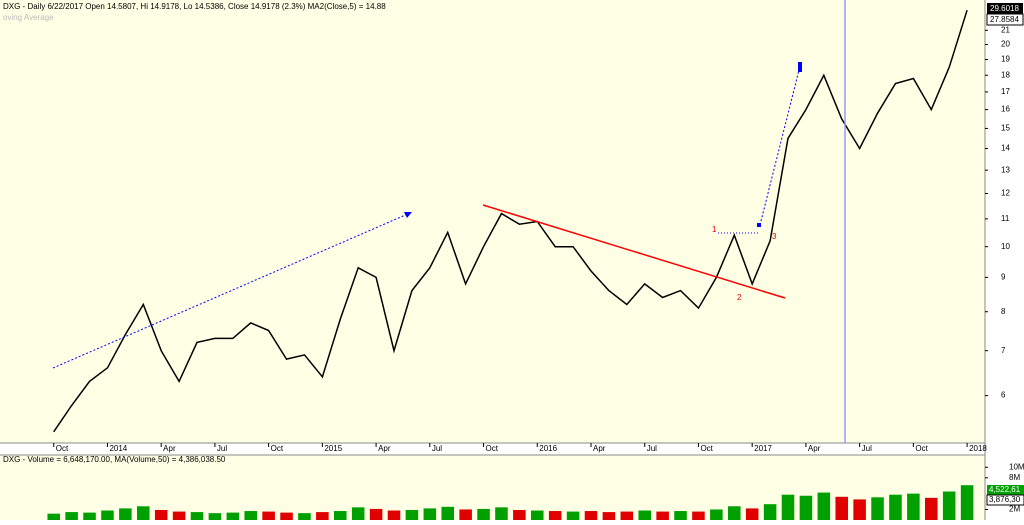 This screenshot has width=1024, height=525. I want to click on x-tick-label: 2018, so click(978, 448).